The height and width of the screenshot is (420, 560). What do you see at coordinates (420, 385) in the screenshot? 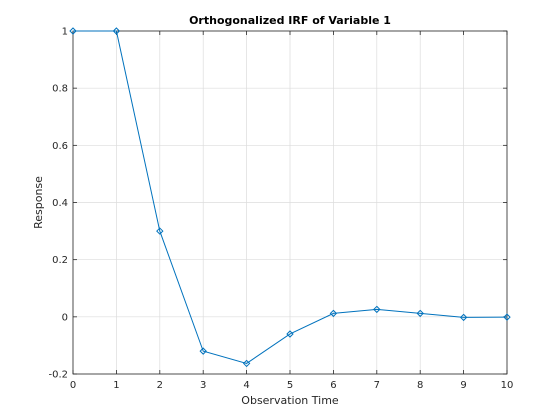
I see `x-tick-label: 8` at bounding box center [420, 385].